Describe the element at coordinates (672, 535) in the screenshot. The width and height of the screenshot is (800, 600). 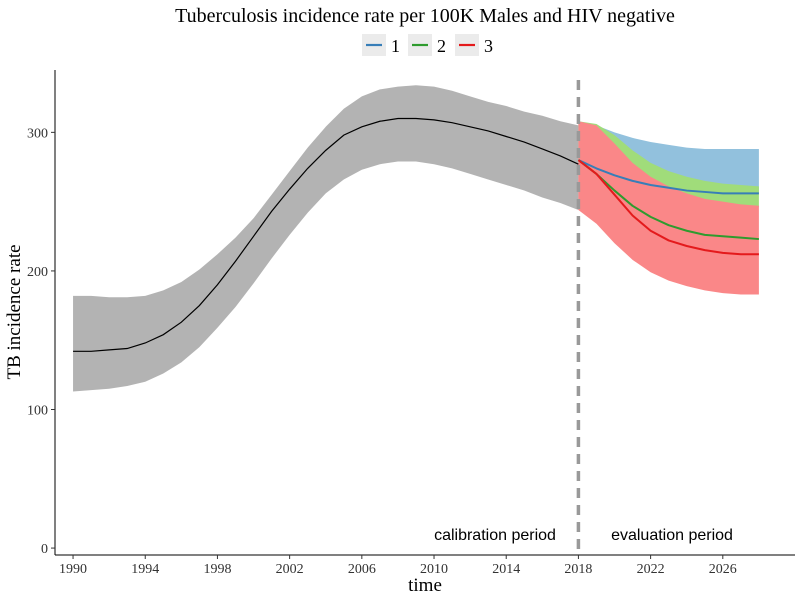
I see `evaluation-period-label: evaluation period` at that location.